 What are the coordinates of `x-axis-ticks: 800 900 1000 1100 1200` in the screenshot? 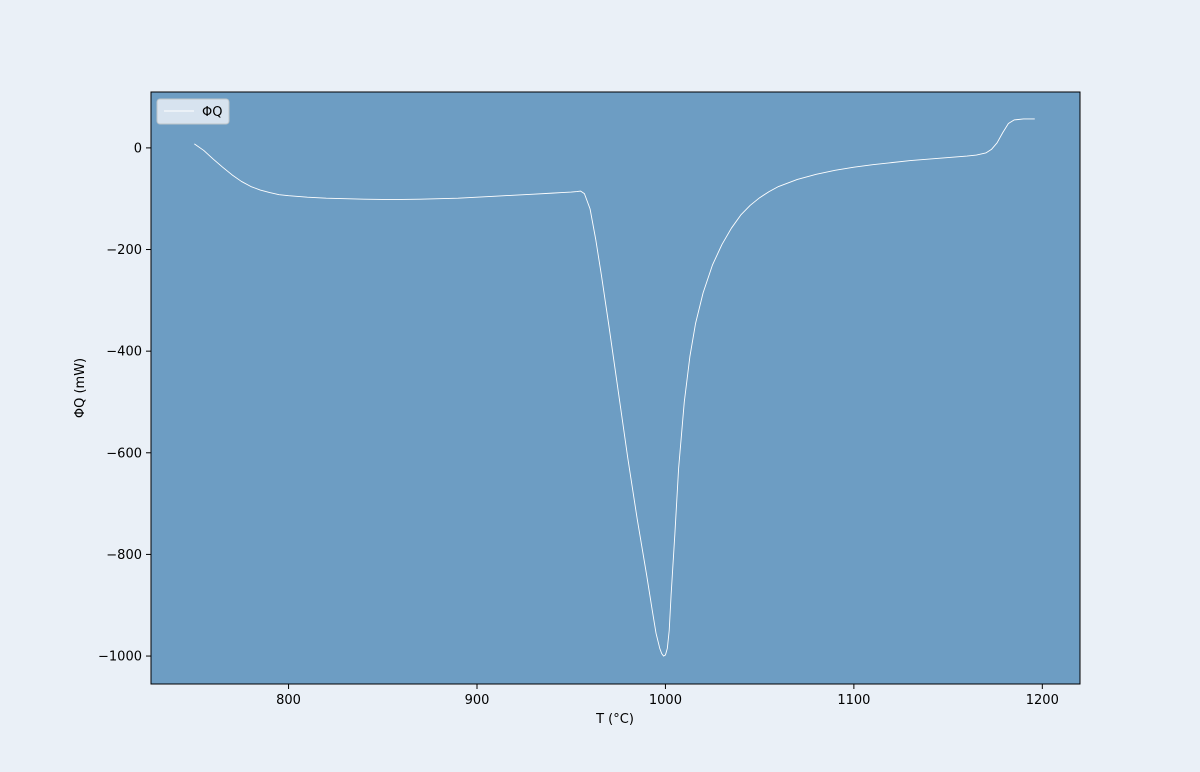 It's located at (667, 696).